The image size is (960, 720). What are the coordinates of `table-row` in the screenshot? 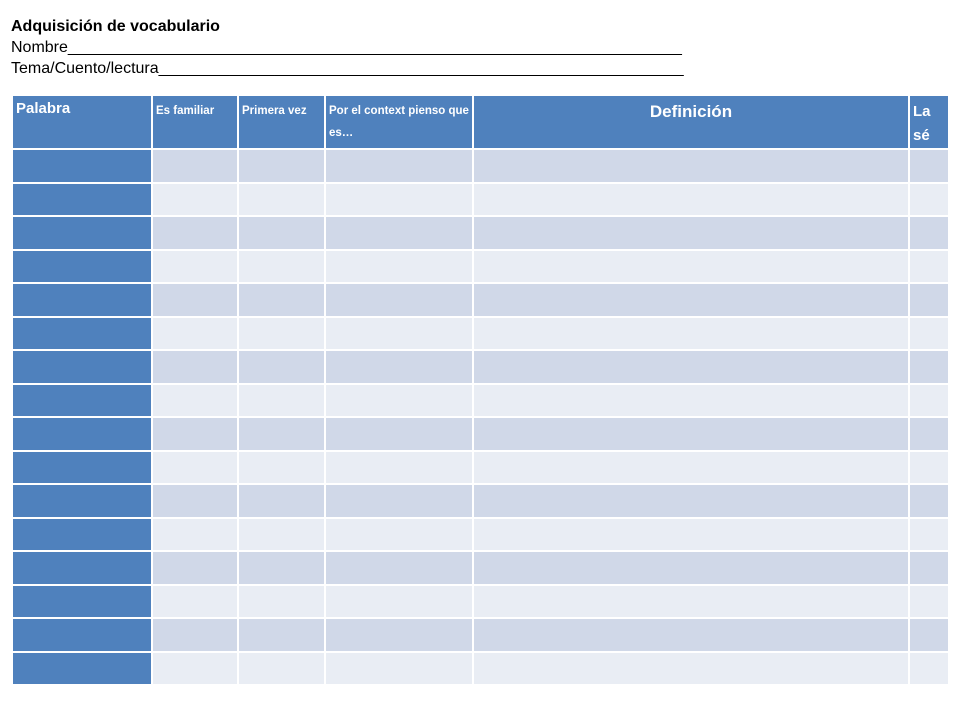 It's located at (480, 266).